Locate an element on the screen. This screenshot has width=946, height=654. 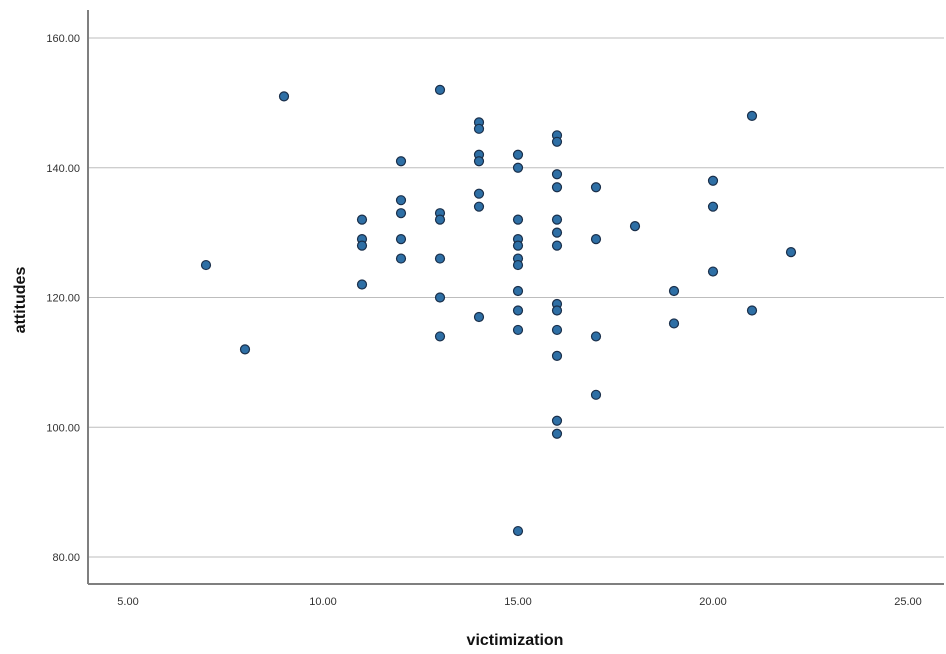
y-tick-label: 160.00 is located at coordinates (63, 39).